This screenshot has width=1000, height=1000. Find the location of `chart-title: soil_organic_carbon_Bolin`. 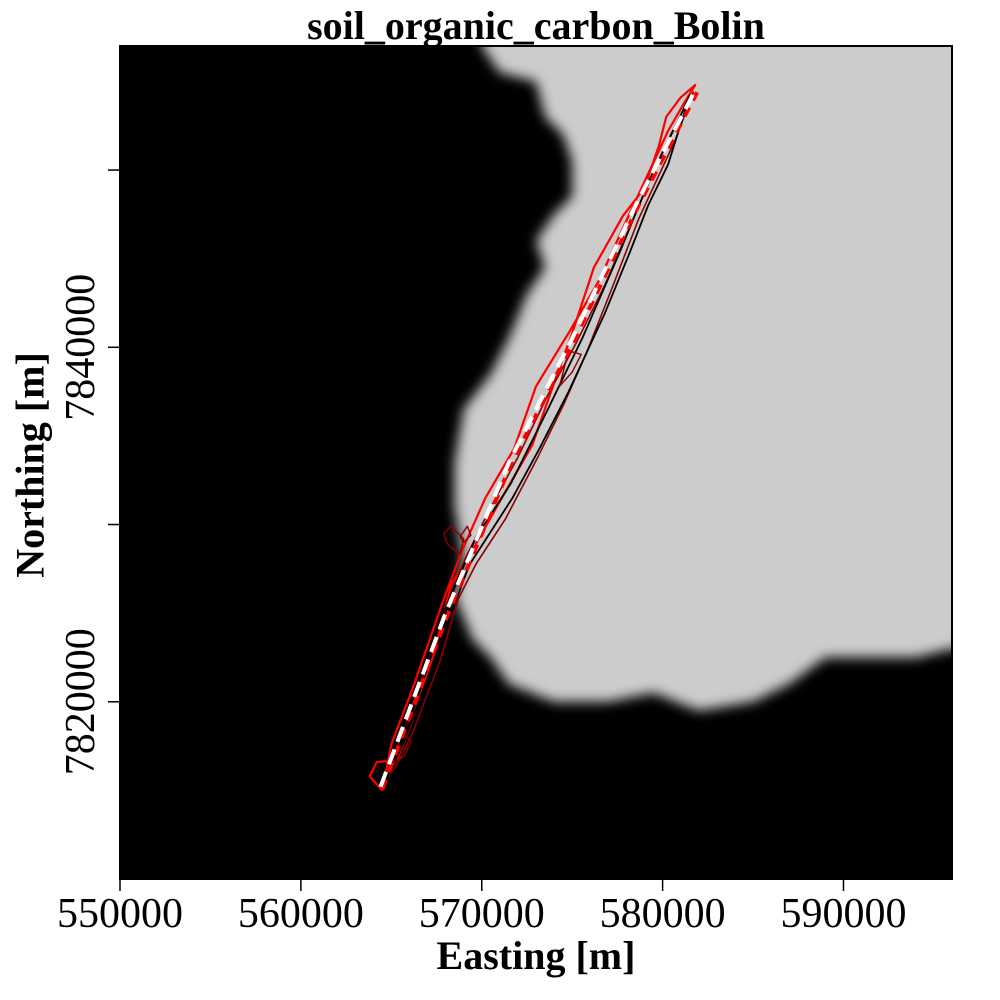

chart-title: soil_organic_carbon_Bolin is located at coordinates (536, 25).